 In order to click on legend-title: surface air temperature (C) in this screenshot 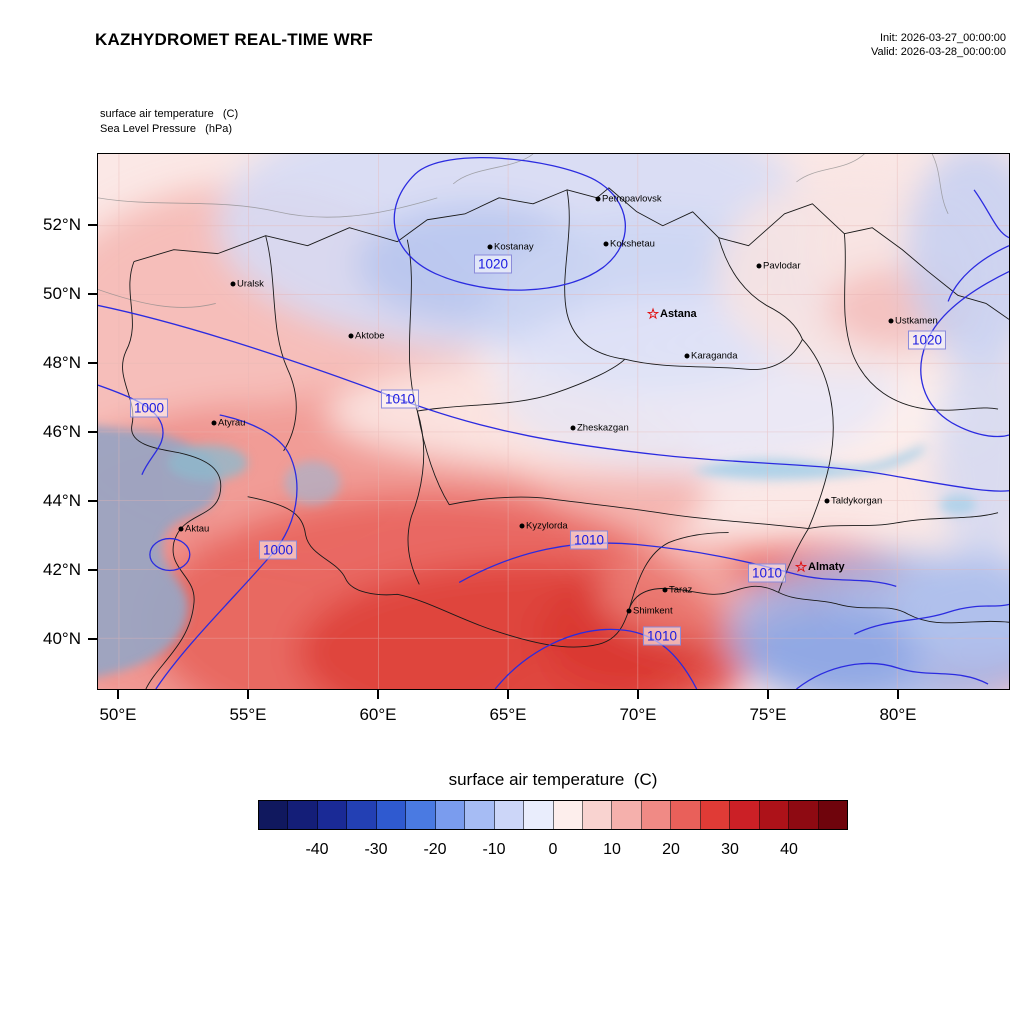, I will do `click(553, 779)`.